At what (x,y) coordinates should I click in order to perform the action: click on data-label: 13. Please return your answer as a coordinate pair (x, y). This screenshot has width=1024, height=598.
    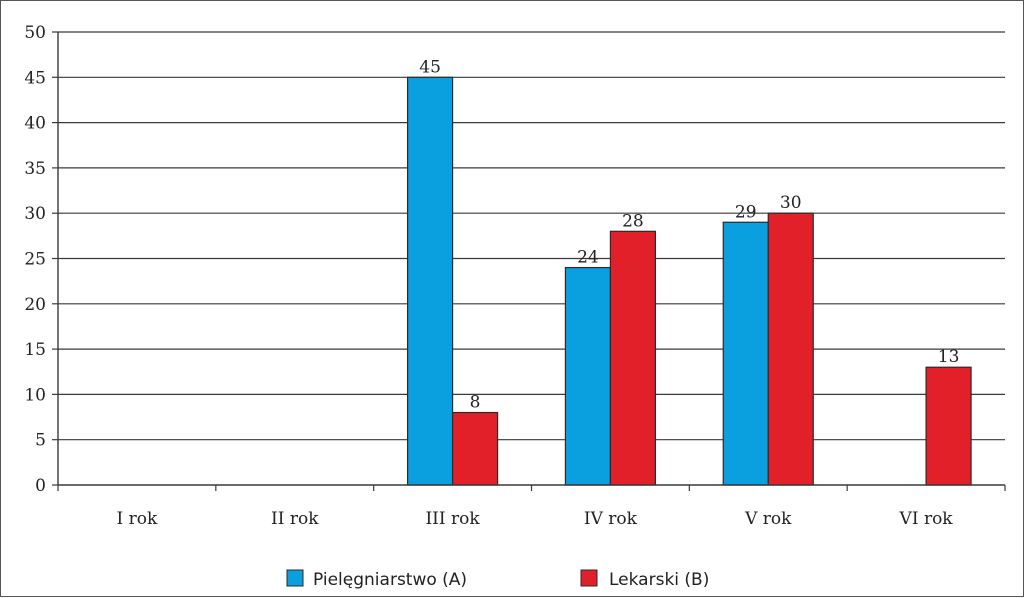
    Looking at the image, I should click on (949, 357).